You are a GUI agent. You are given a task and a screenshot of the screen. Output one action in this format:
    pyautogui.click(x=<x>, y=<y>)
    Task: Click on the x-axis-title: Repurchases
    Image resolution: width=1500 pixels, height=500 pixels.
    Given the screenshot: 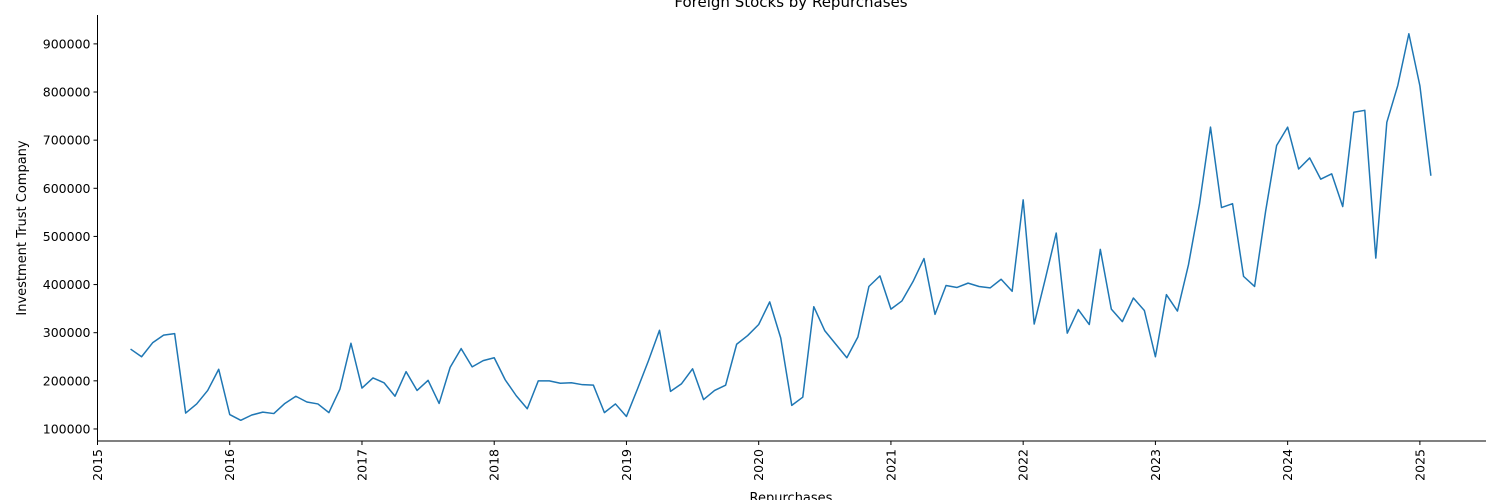 What is the action you would take?
    pyautogui.click(x=791, y=495)
    